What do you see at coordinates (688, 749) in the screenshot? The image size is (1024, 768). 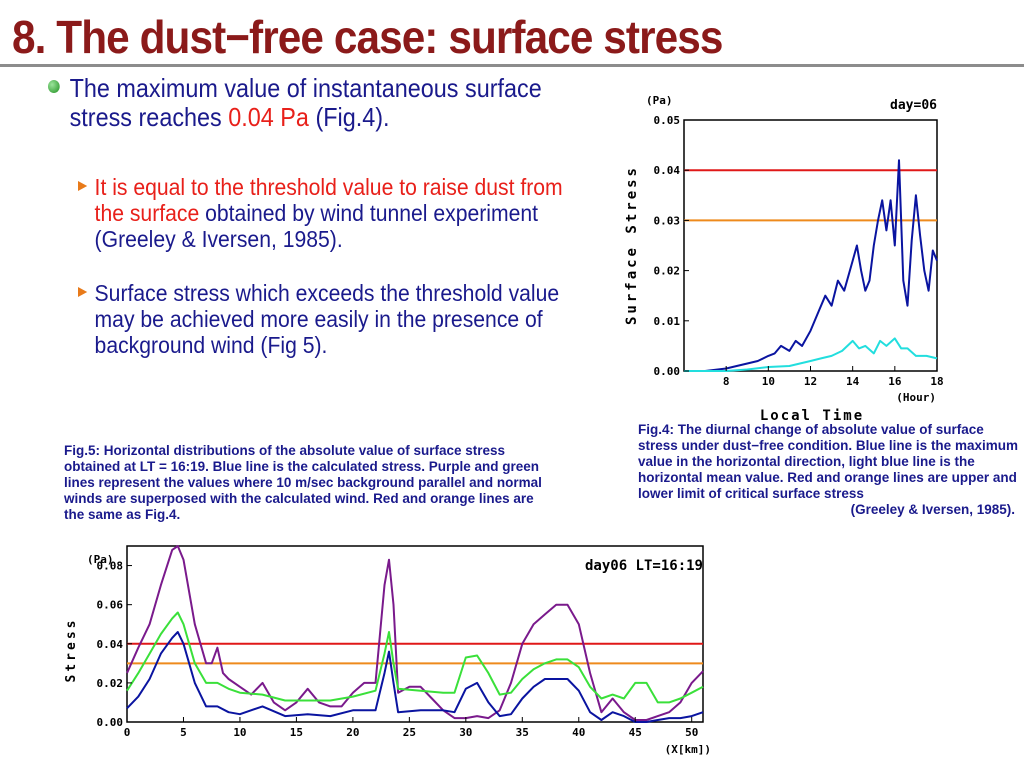 I see `fig5-xlabel: (X[km])` at bounding box center [688, 749].